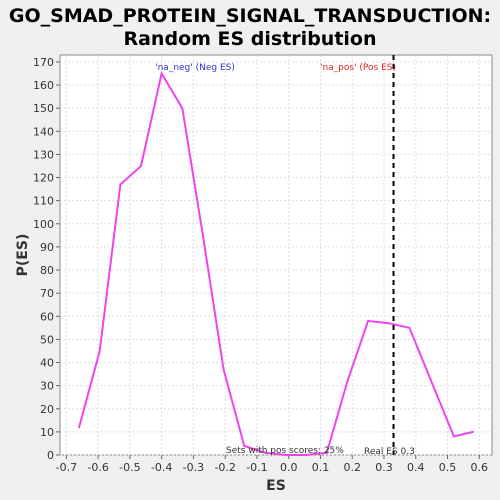 This screenshot has width=500, height=500. I want to click on y-tick-label: 30, so click(47, 386).